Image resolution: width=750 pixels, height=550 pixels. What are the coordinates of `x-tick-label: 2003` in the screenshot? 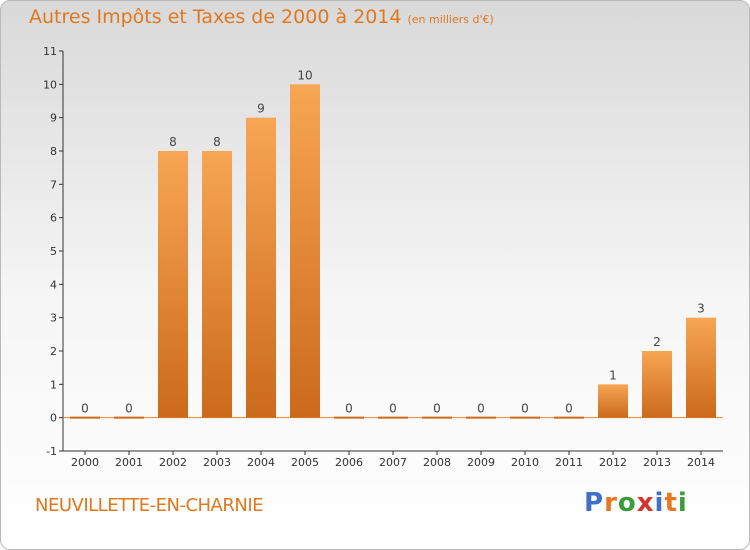 It's located at (217, 462).